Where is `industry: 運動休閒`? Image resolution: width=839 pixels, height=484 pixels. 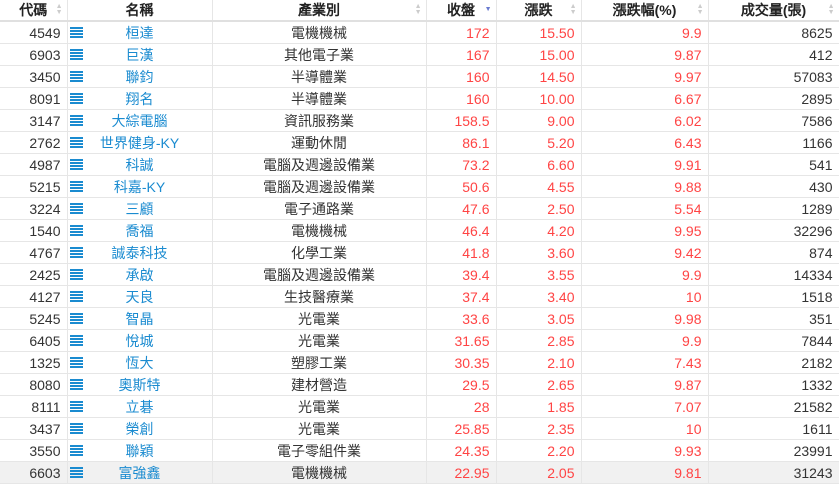
industry: 運動休閒 is located at coordinates (319, 142).